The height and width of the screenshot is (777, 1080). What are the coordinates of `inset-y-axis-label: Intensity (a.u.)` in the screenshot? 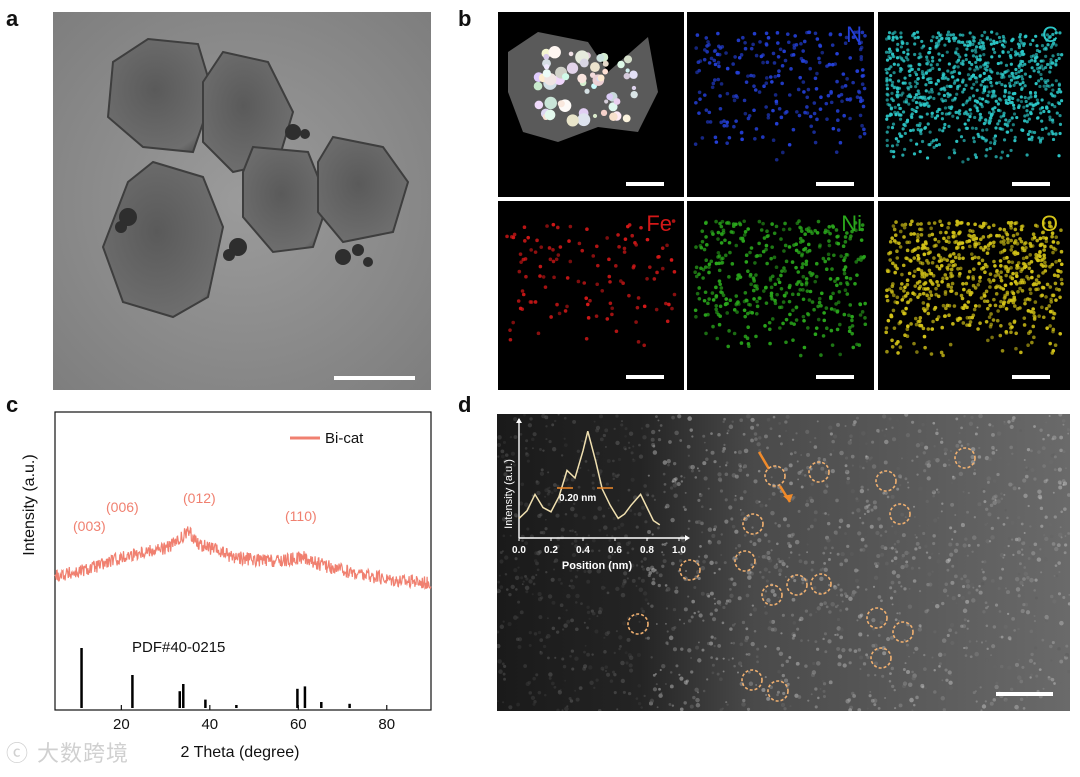 It's located at (509, 494).